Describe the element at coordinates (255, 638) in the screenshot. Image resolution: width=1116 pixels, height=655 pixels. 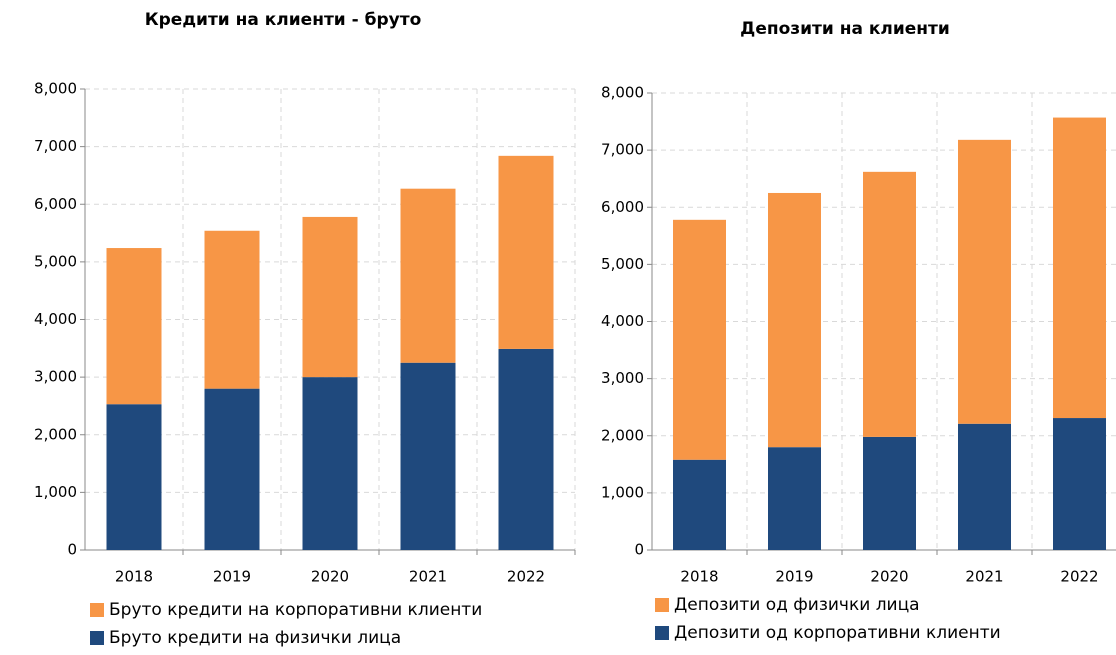
I see `legend-label: Бруто кредити на физички лица` at that location.